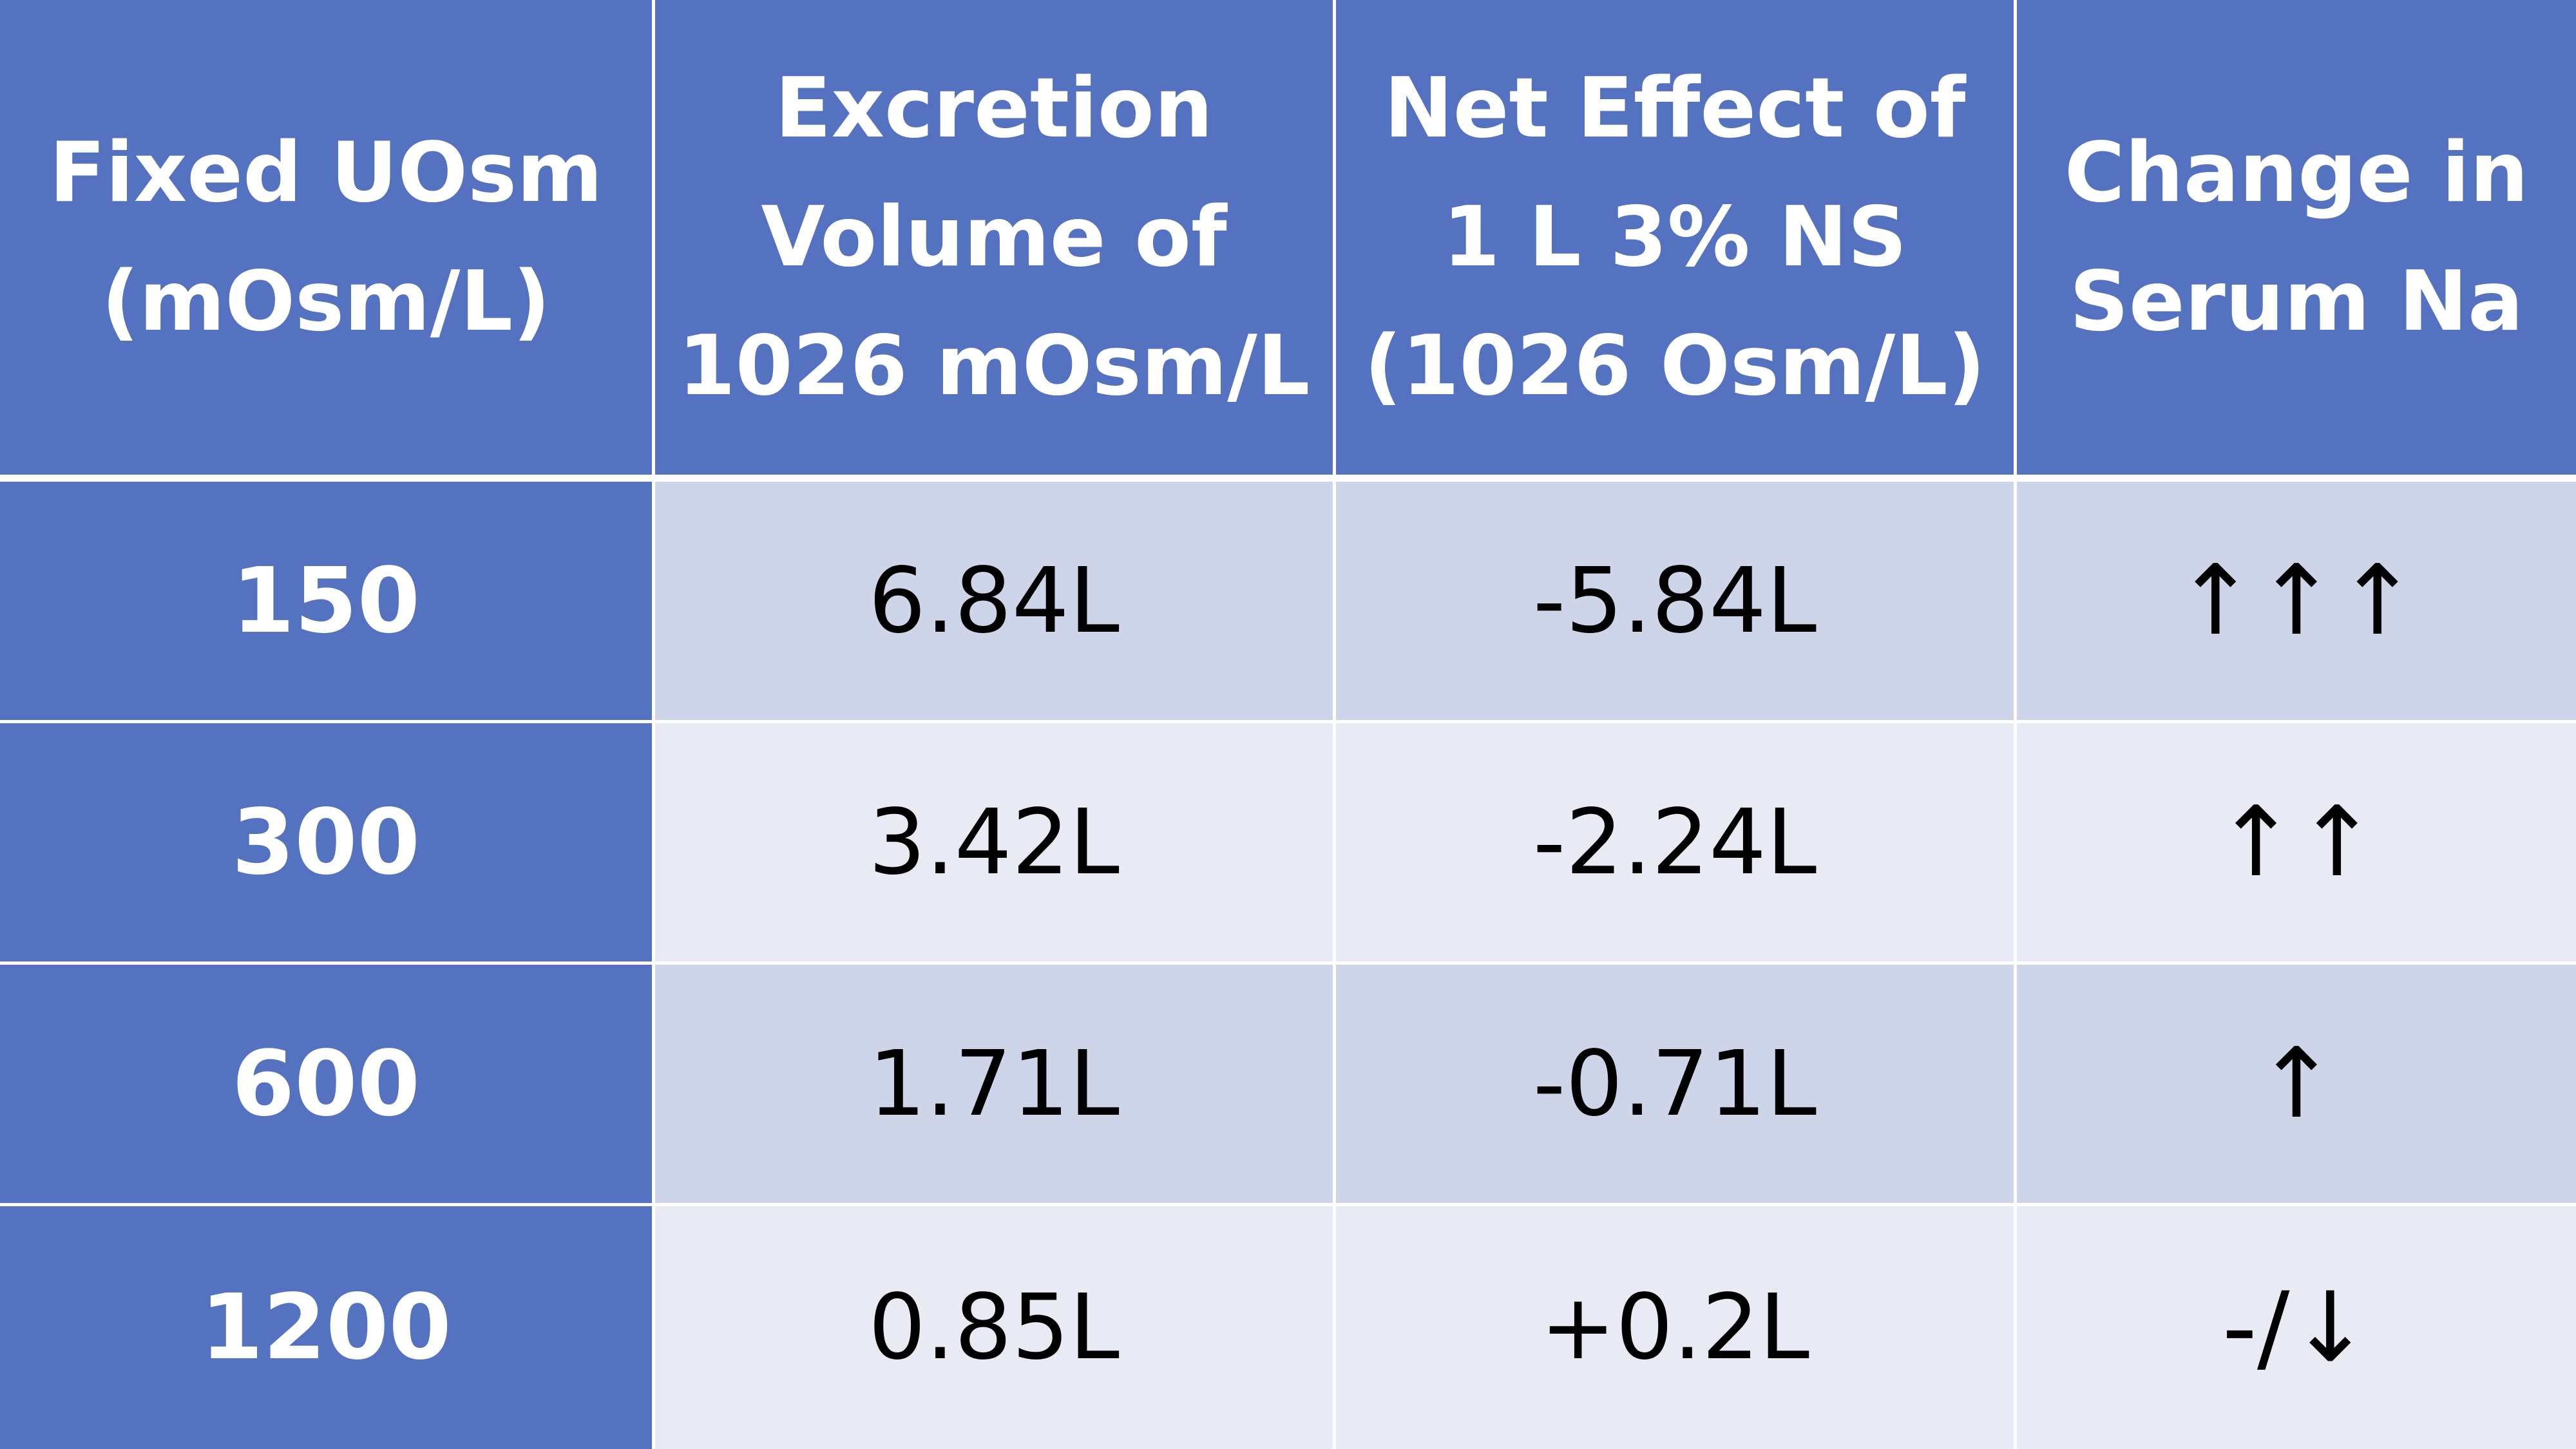 This screenshot has height=1449, width=2576. What do you see at coordinates (327, 241) in the screenshot?
I see `header-fixed-uosm: Fixed UOsm (mOsm/L)` at bounding box center [327, 241].